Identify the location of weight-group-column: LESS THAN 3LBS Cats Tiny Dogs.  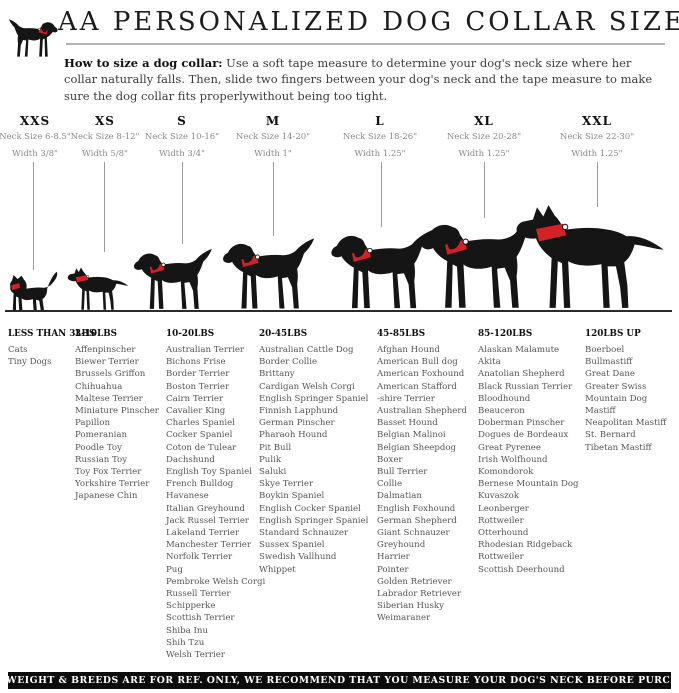
(51, 348).